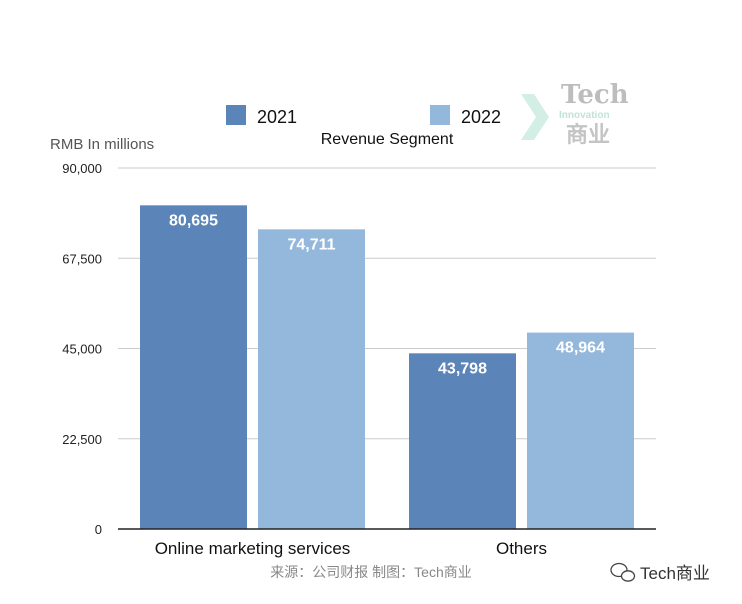  I want to click on x-axis-categories: Online marketing services Others, so click(351, 548).